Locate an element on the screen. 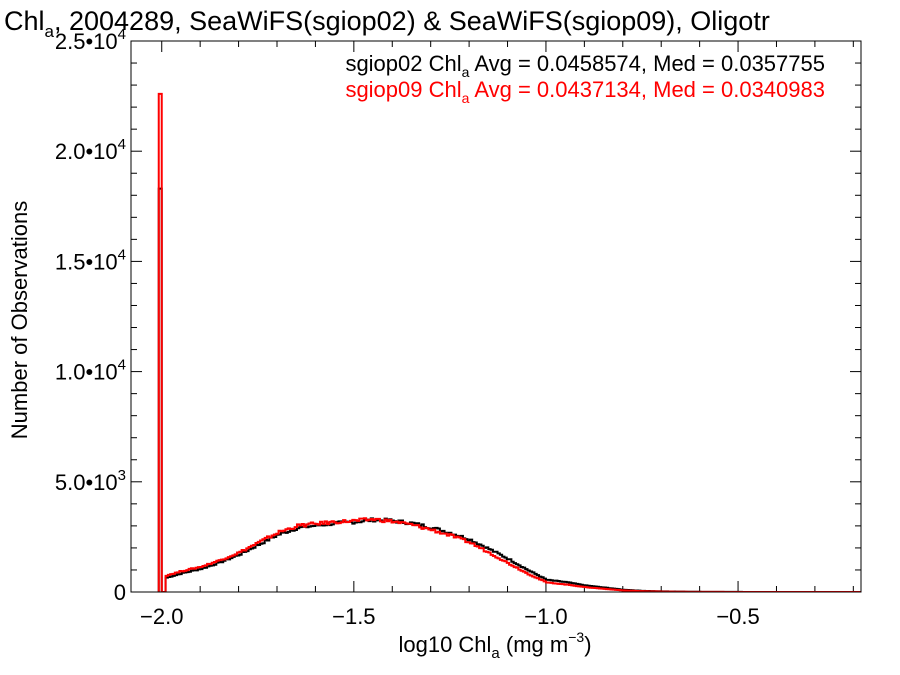  x-tick-label: −1.5 is located at coordinates (353, 616).